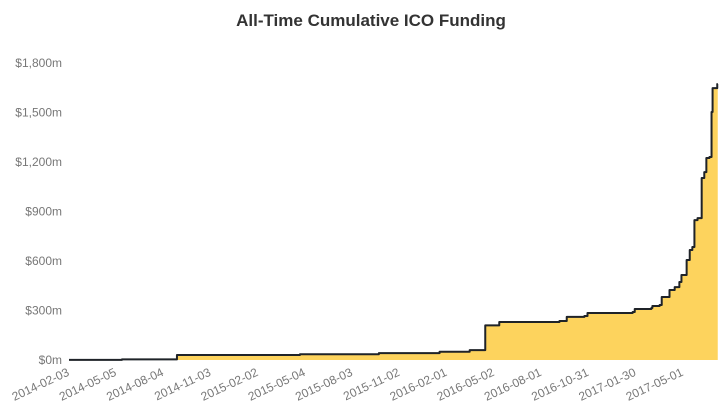 The image size is (728, 410). What do you see at coordinates (38, 63) in the screenshot?
I see `y-tick-label: $1,800m` at bounding box center [38, 63].